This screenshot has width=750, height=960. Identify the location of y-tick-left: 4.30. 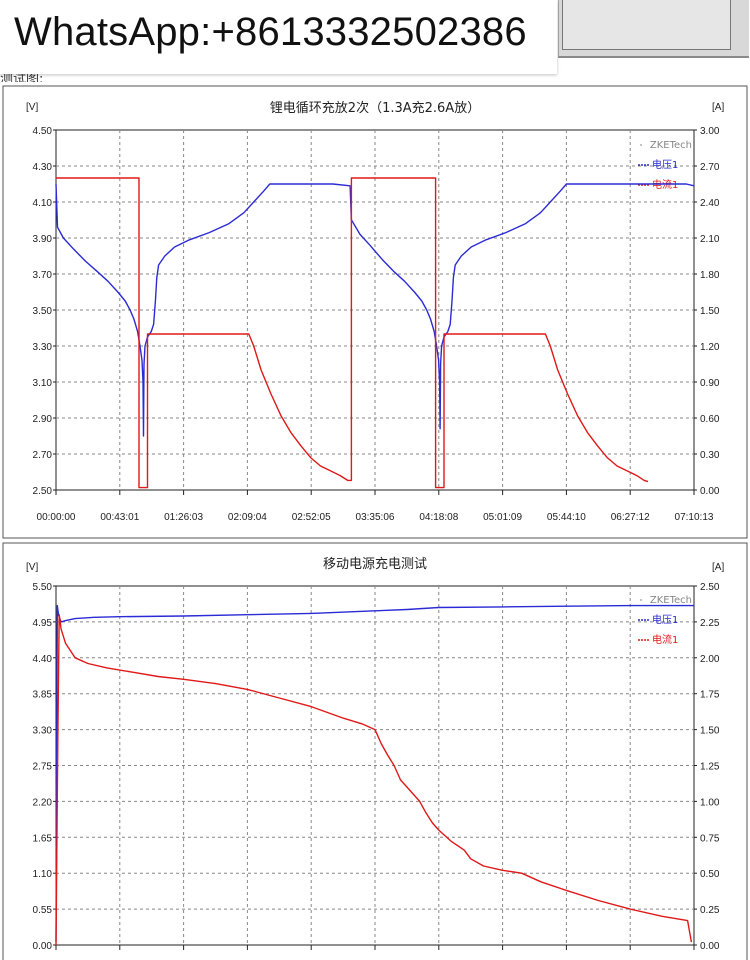
(43, 167).